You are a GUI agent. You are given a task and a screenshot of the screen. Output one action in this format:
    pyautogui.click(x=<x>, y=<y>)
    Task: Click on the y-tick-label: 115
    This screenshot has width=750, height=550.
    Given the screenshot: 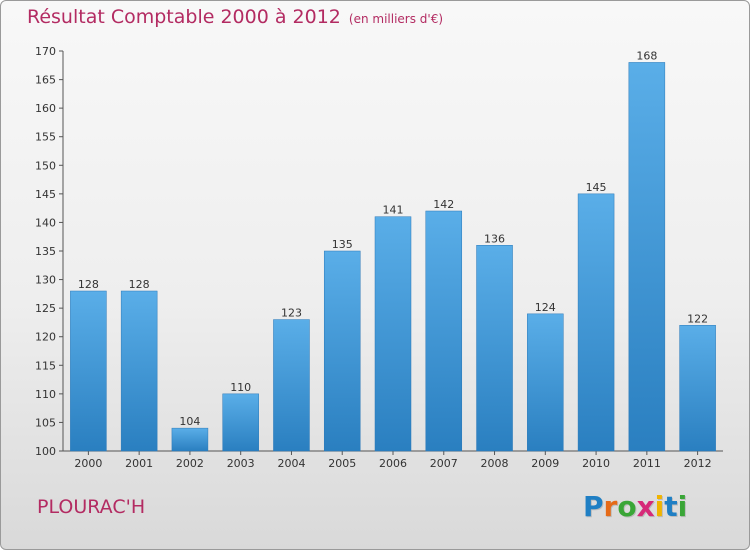 What is the action you would take?
    pyautogui.click(x=45, y=365)
    